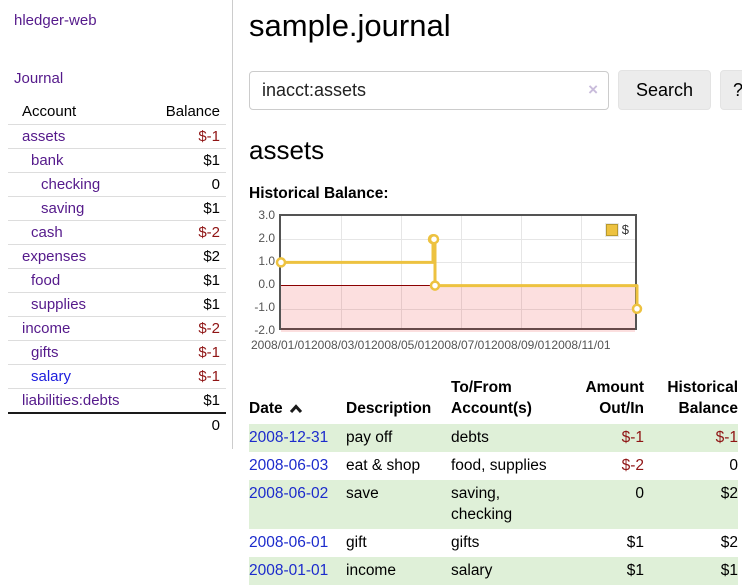 This screenshot has height=585, width=742. I want to click on transaction-amount: 0, so click(639, 493).